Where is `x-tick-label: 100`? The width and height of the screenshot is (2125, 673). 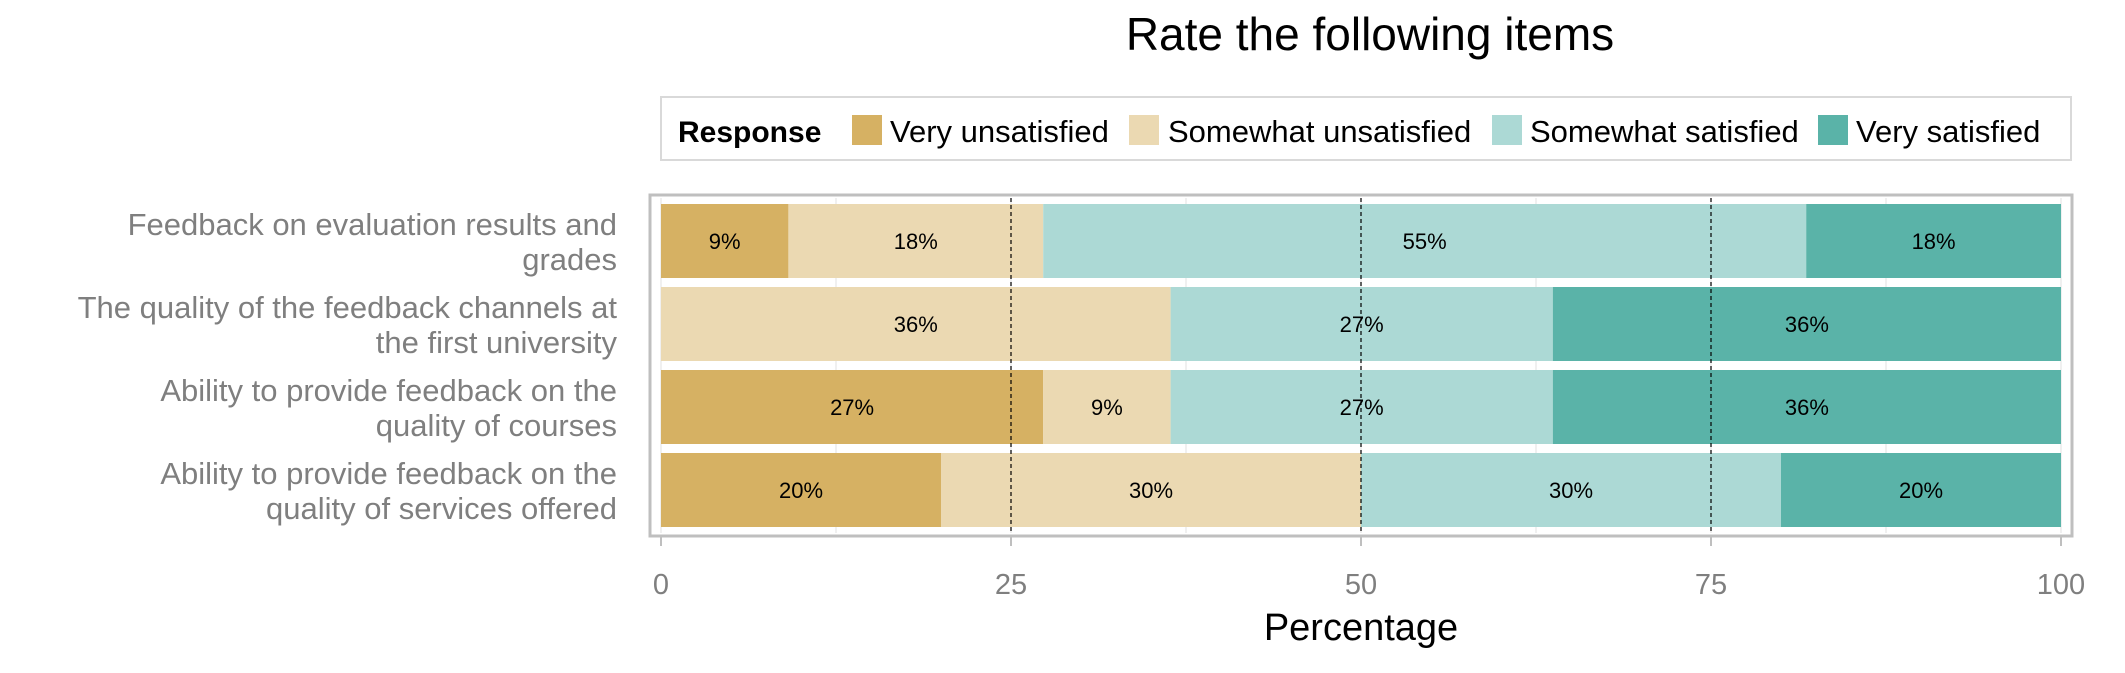 x-tick-label: 100 is located at coordinates (2061, 585).